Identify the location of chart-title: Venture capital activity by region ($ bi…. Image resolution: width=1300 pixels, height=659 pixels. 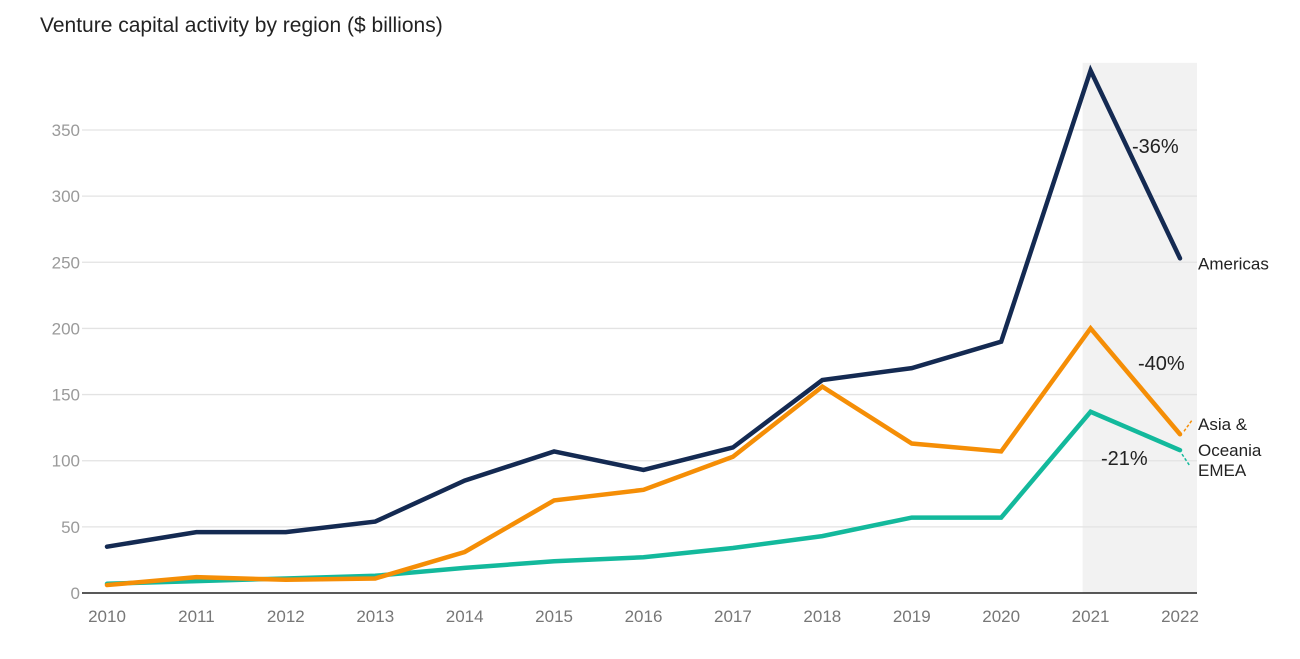
(241, 25).